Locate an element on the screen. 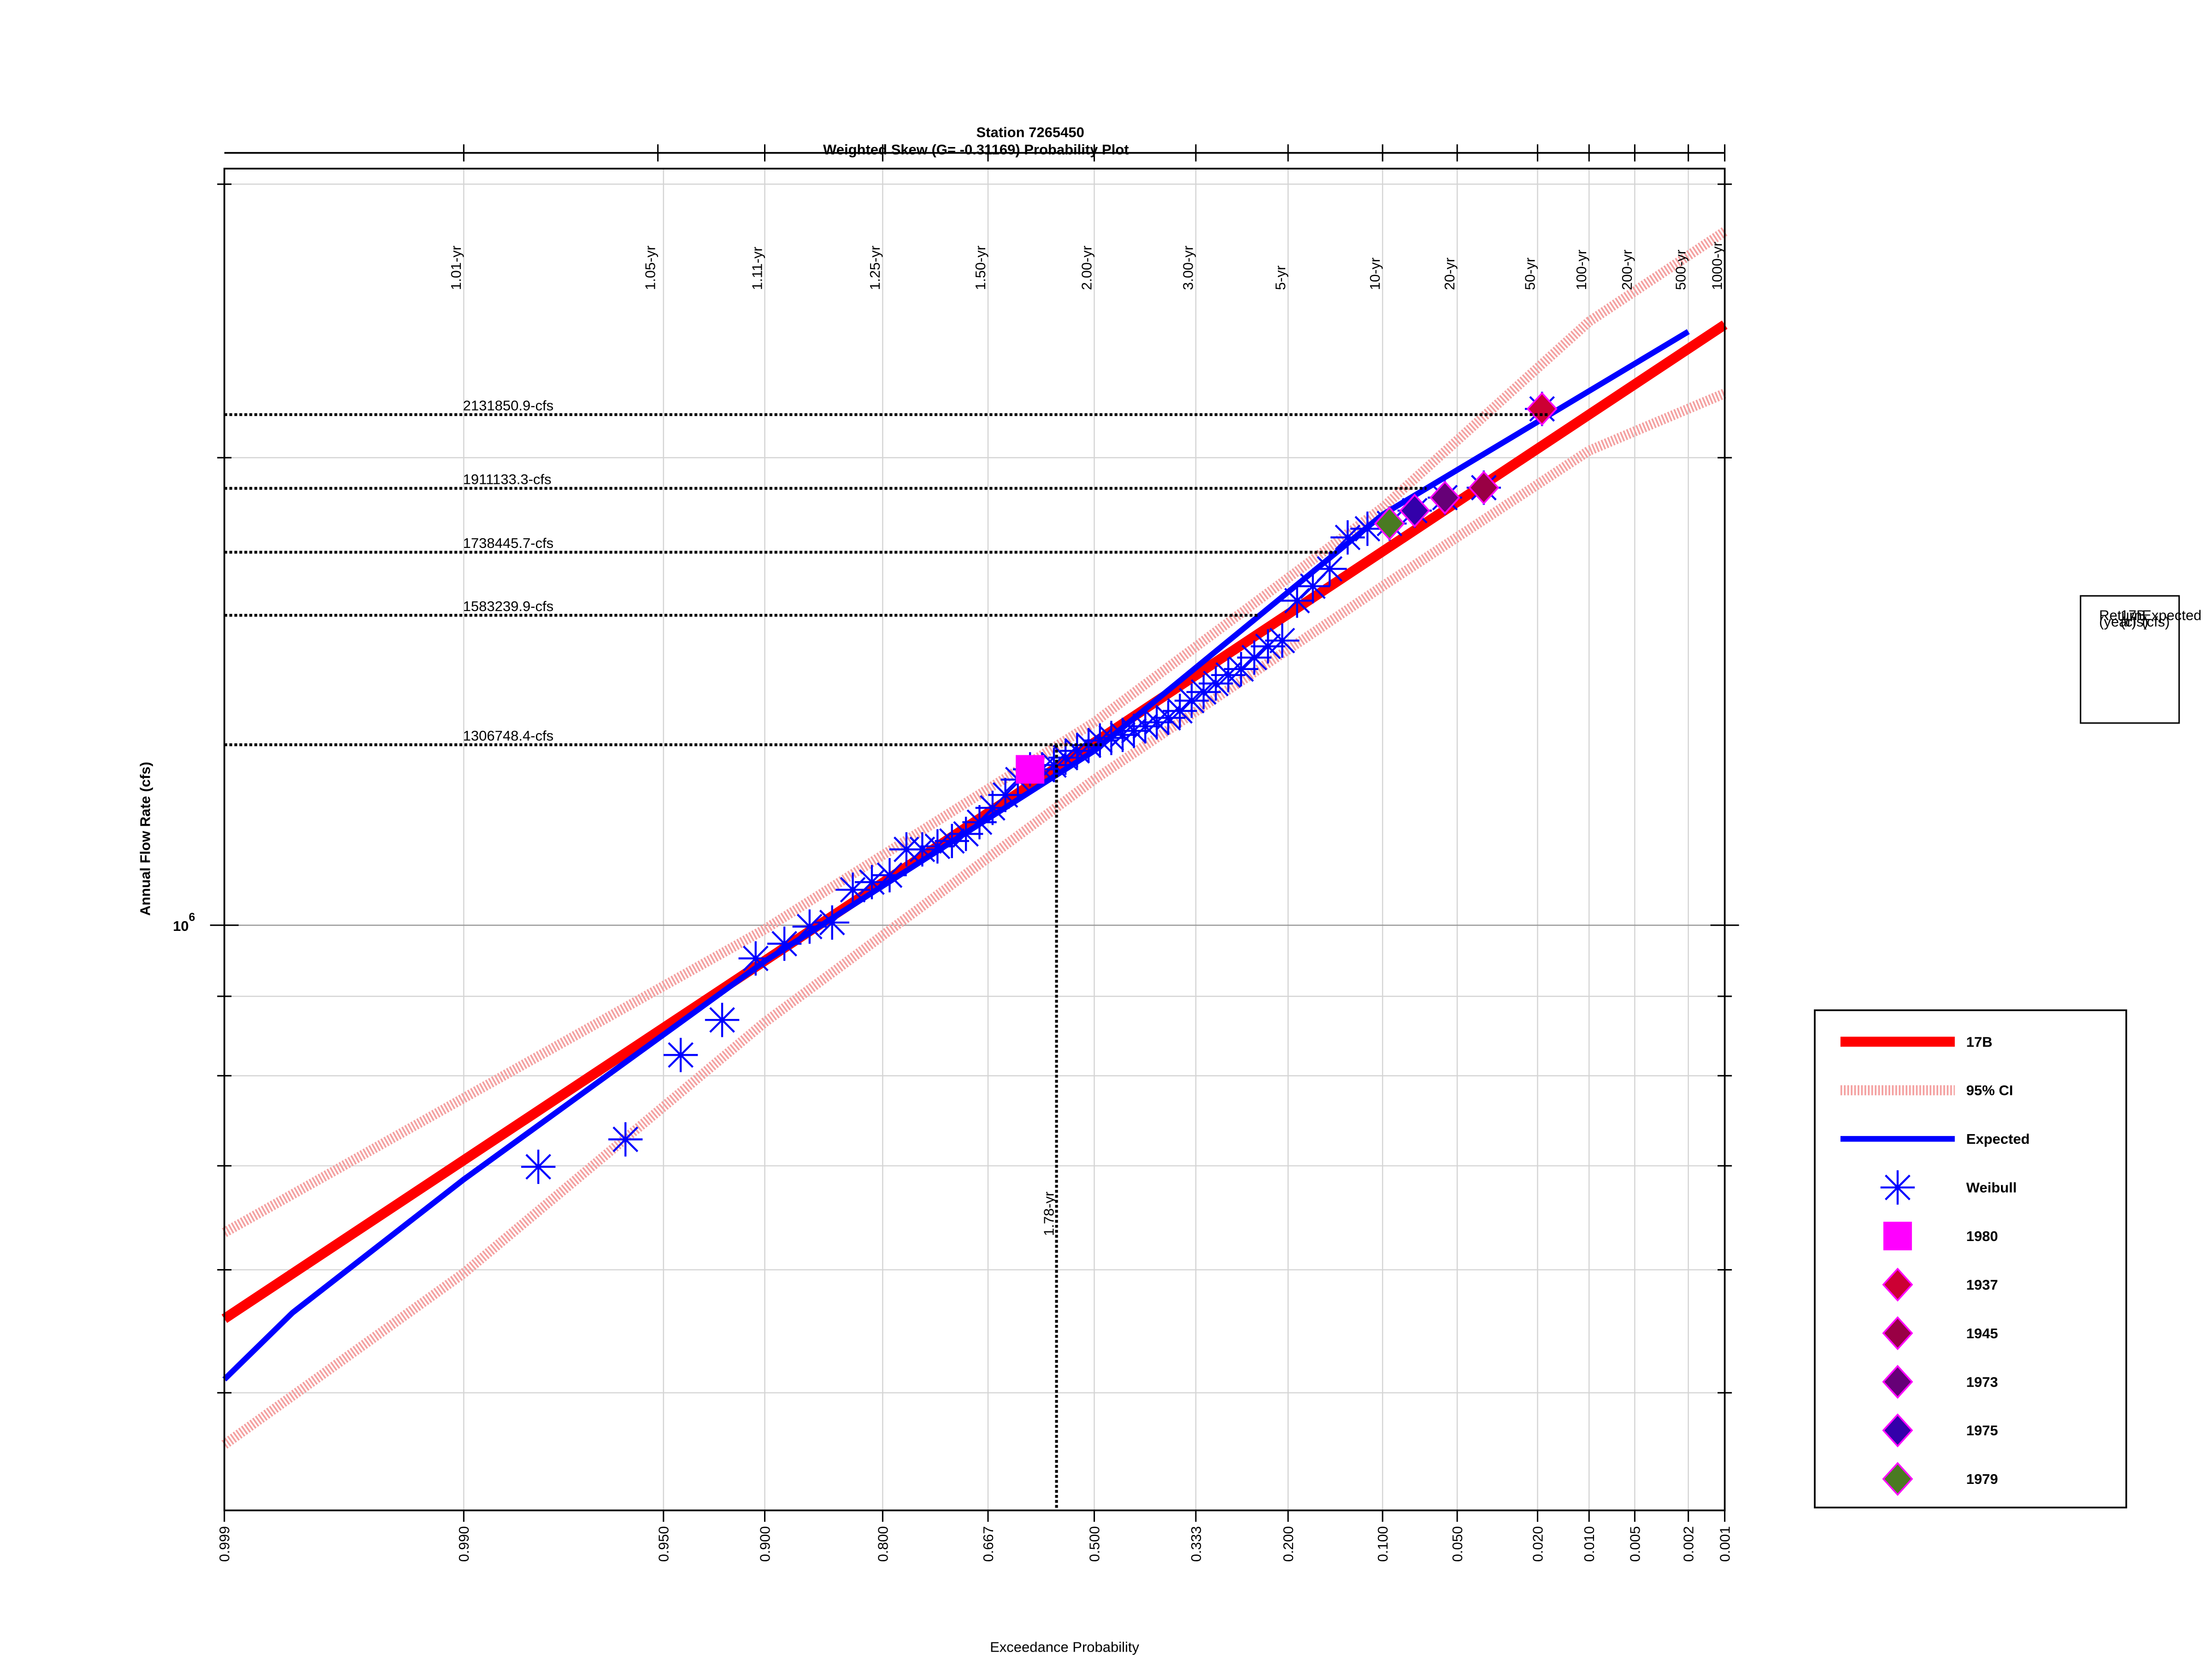  table-header: 17B is located at coordinates (2133, 615).